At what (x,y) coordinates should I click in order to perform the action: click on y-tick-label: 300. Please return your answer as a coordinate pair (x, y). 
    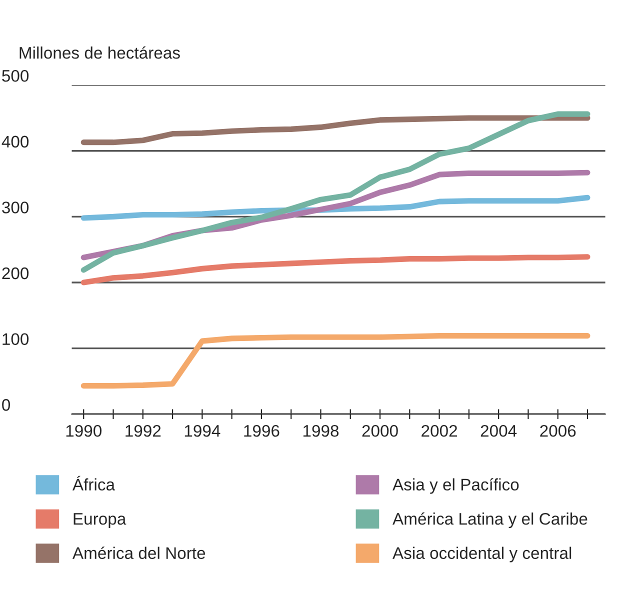
    Looking at the image, I should click on (15, 208).